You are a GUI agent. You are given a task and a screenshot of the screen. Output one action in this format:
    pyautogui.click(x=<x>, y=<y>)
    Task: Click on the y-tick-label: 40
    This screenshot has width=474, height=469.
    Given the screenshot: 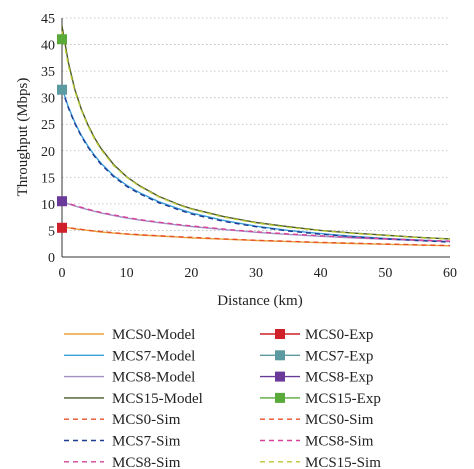 What is the action you would take?
    pyautogui.click(x=48, y=46)
    